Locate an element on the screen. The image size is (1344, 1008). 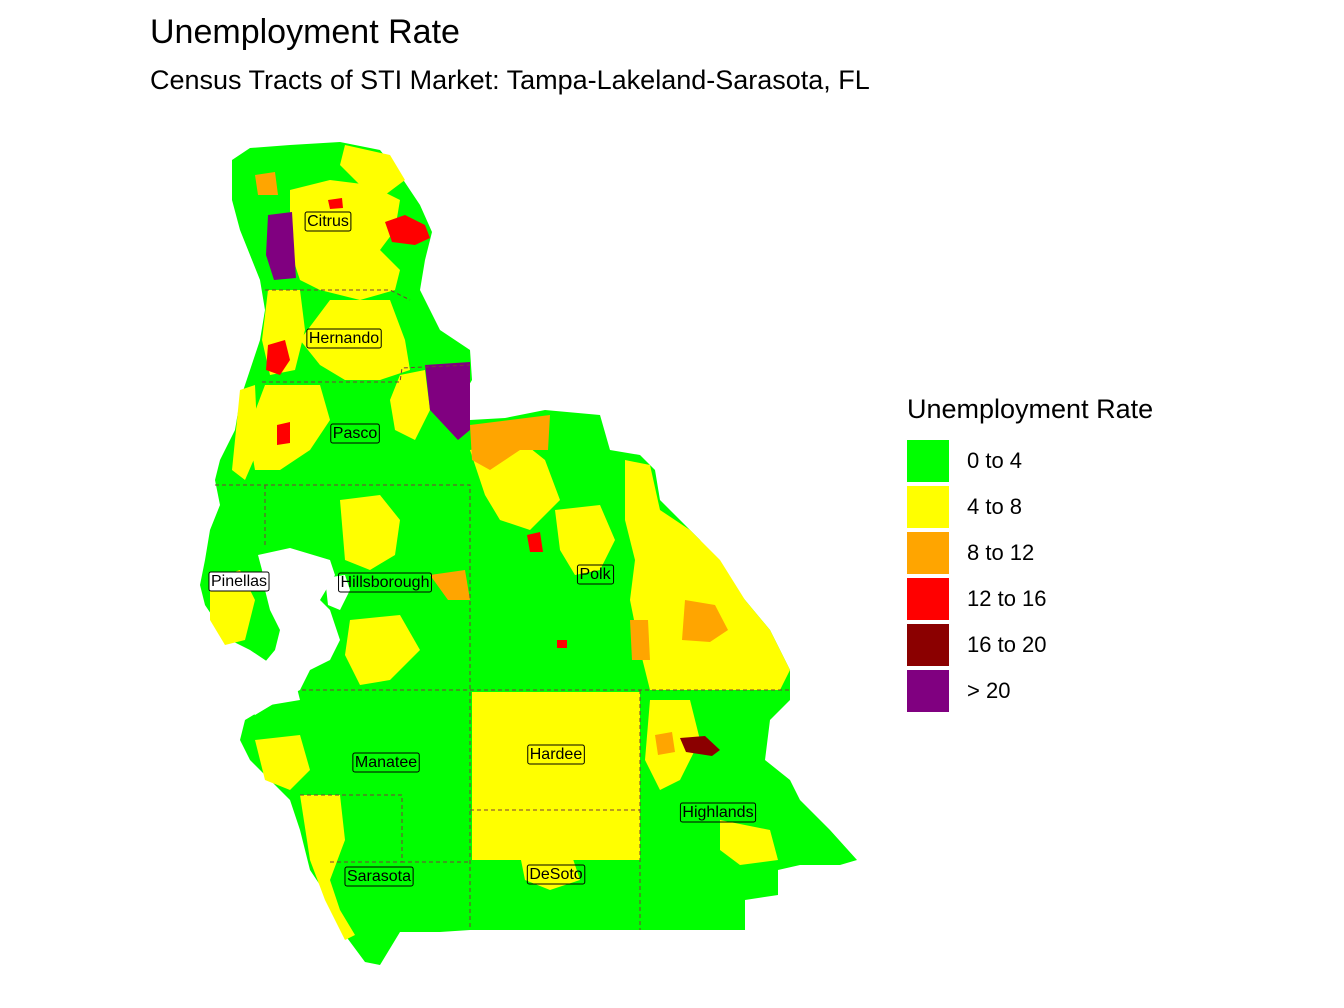
hernando-yellow is located at coordinates (355, 340).